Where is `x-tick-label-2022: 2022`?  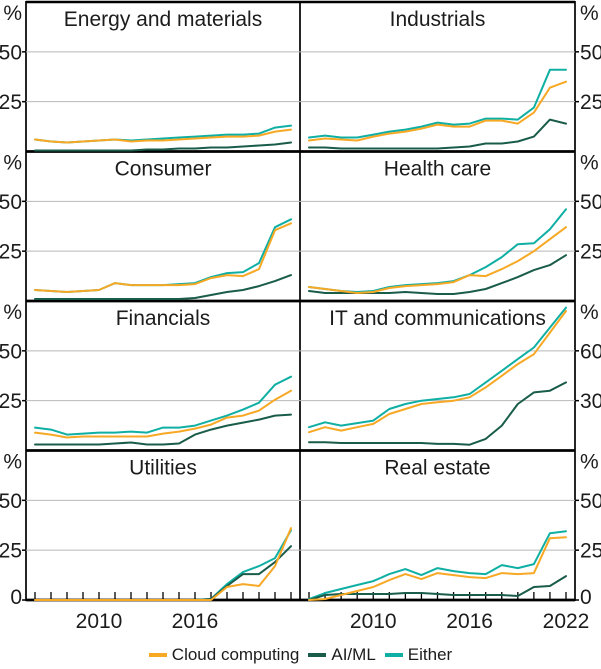
x-tick-label-2022: 2022 is located at coordinates (566, 621).